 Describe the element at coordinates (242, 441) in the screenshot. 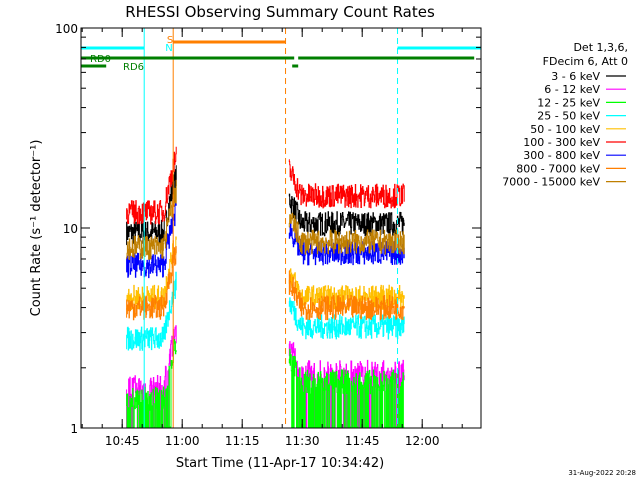

I see `x-tick-label: 11:15` at that location.